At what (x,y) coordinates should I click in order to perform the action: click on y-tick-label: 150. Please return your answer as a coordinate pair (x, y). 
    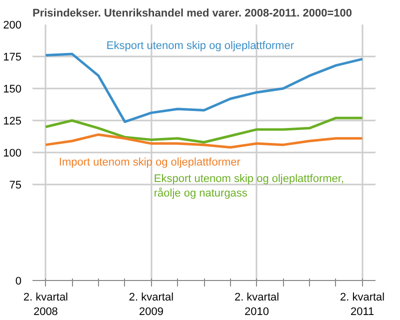
    Looking at the image, I should click on (12, 90).